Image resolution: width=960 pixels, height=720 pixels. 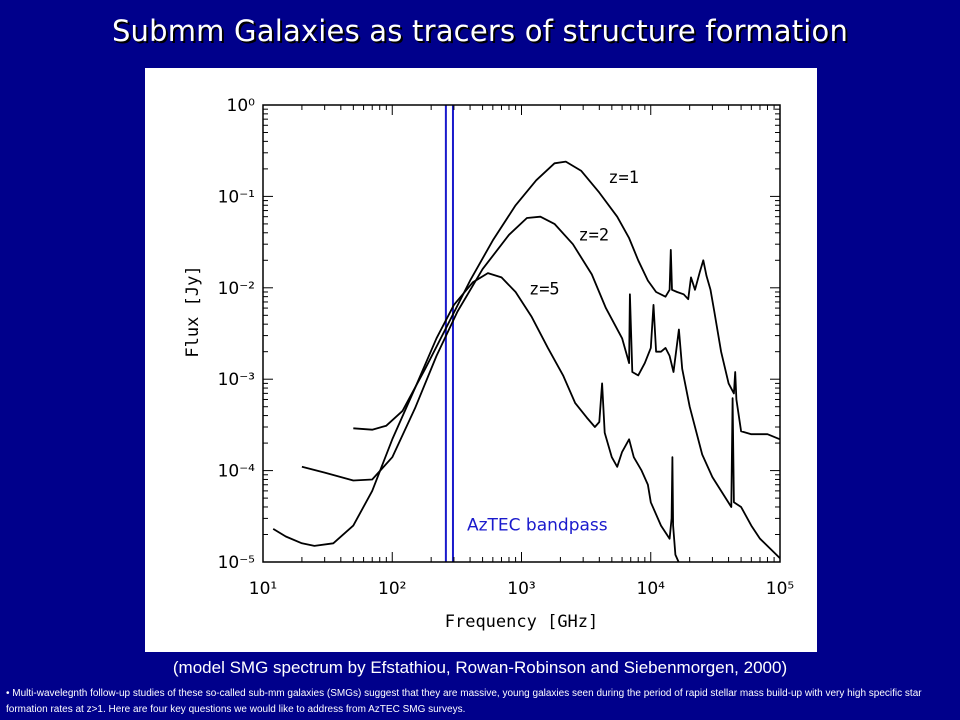 I want to click on y-tick-label: 10⁰, so click(x=241, y=106).